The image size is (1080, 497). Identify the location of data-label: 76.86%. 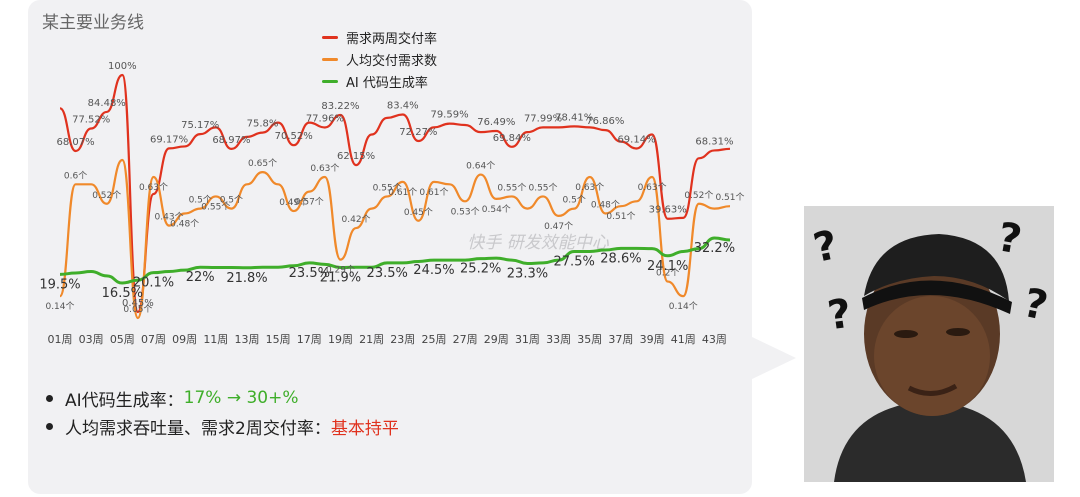
(605, 121).